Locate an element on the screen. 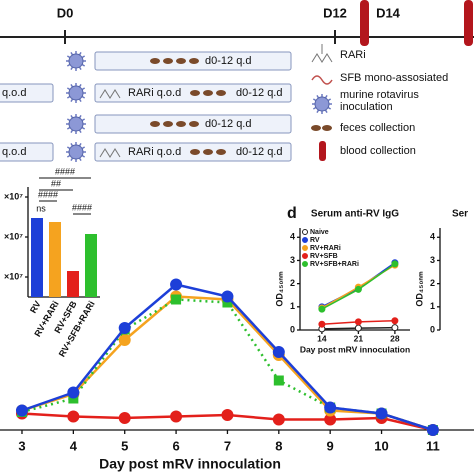 This screenshot has height=474, width=474. significance: #### is located at coordinates (48, 194).